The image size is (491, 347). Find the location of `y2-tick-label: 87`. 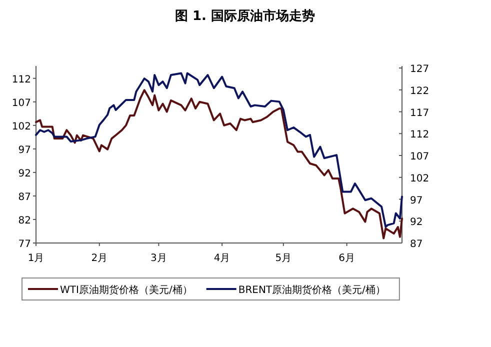

y2-tick-label: 87 is located at coordinates (416, 244).